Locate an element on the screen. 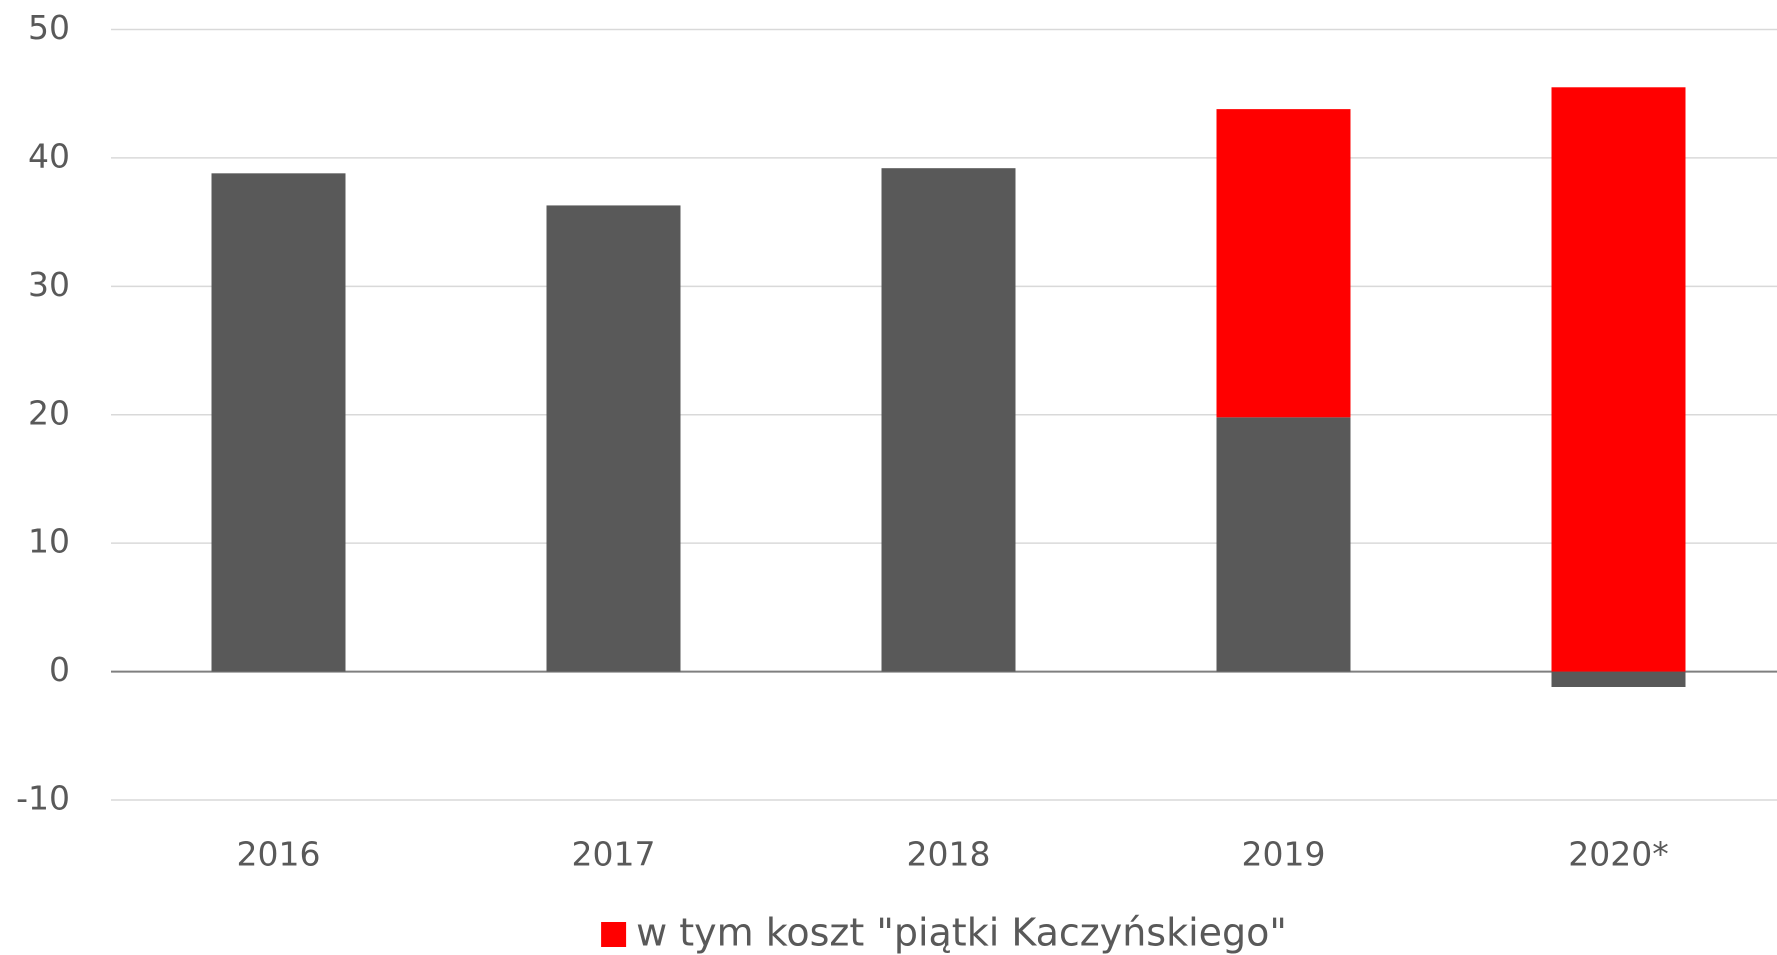 The image size is (1777, 955). legend-label: w tym koszt "piątki Kaczyńskiego" is located at coordinates (961, 933).